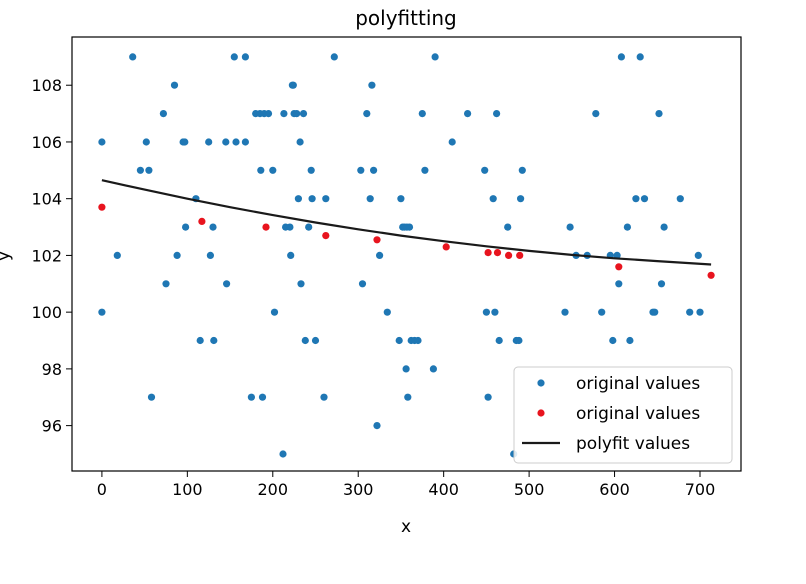 This screenshot has height=584, width=806. What do you see at coordinates (46, 255) in the screenshot?
I see `y-tick-label: 102` at bounding box center [46, 255].